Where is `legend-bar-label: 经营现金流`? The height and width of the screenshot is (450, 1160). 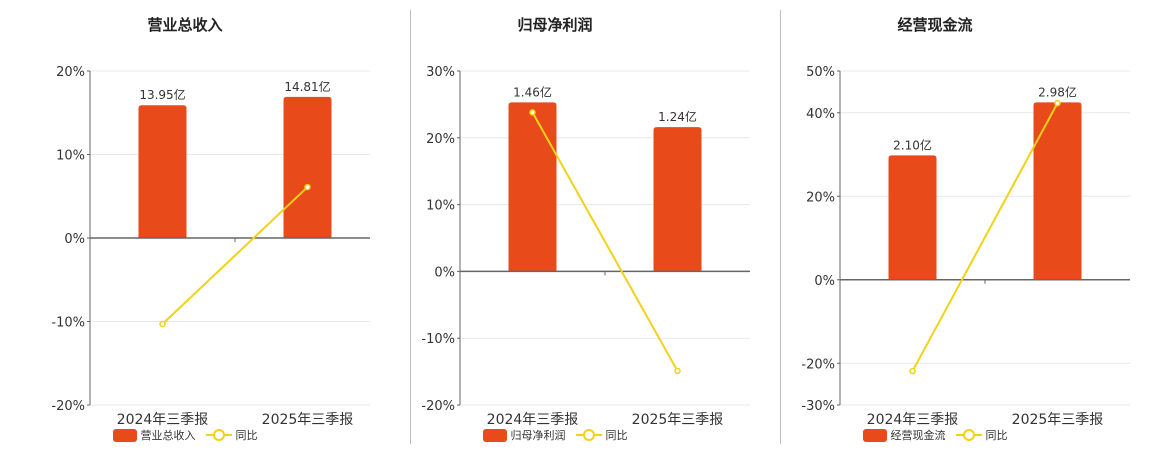
legend-bar-label: 经营现金流 is located at coordinates (918, 435).